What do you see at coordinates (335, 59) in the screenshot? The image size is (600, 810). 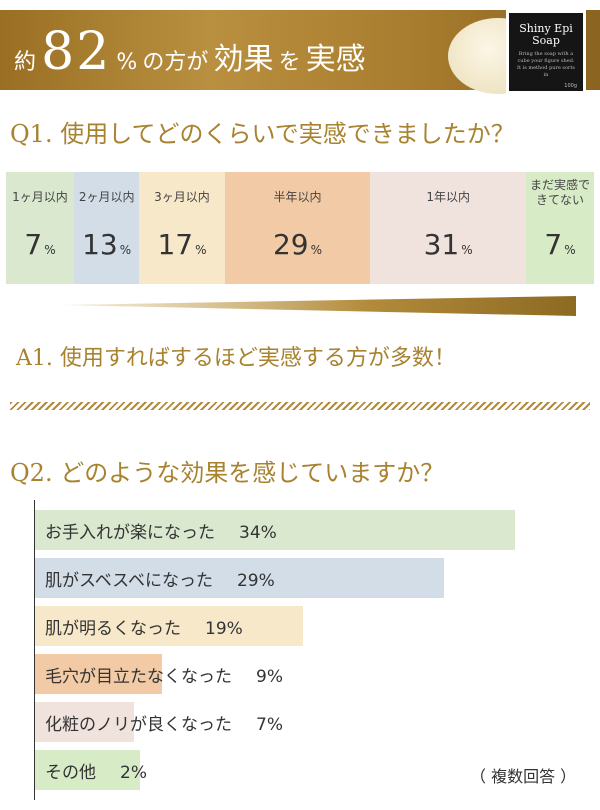 I see `headline-word-feel: 実感` at bounding box center [335, 59].